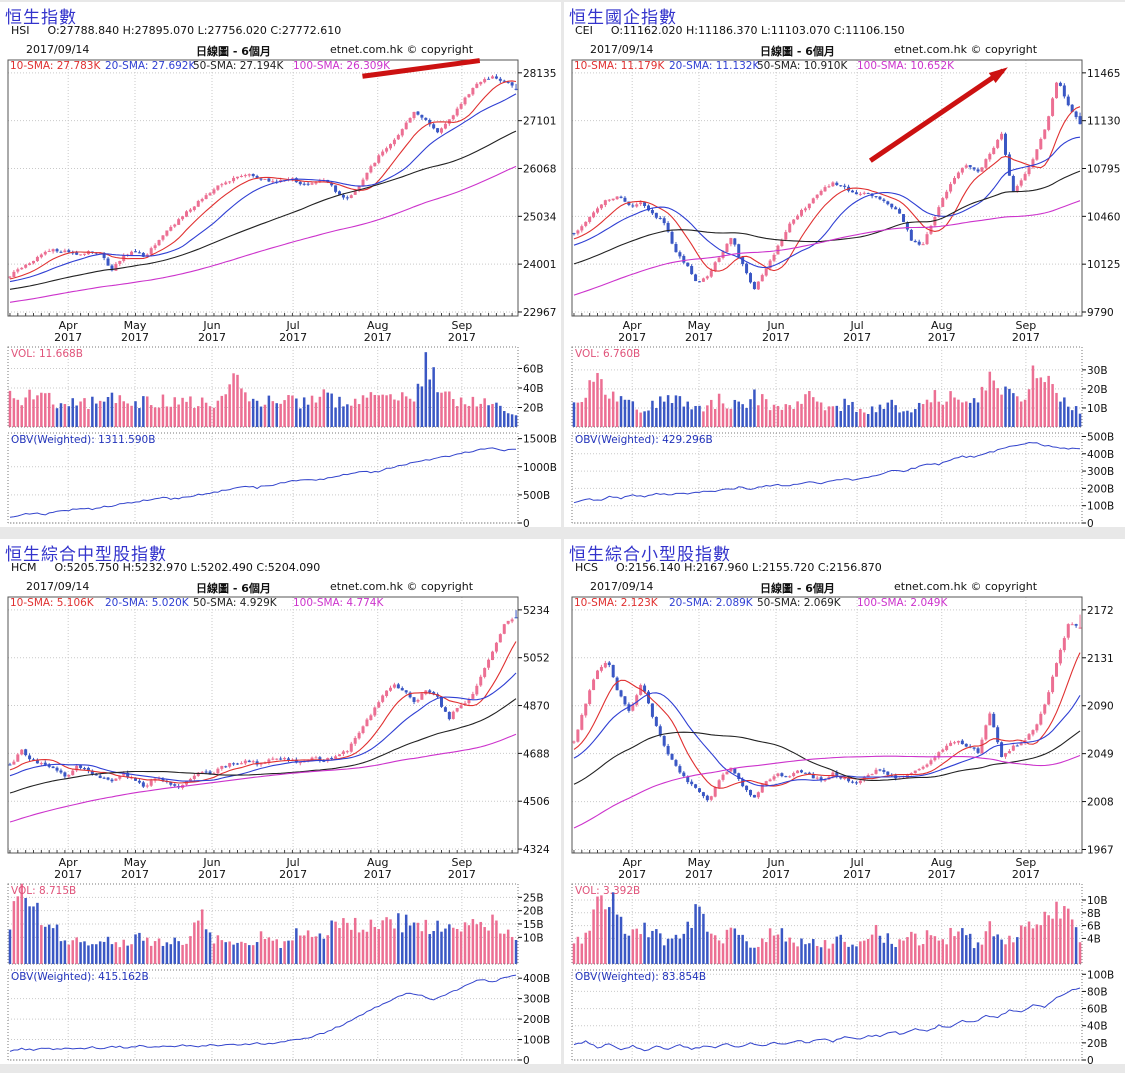 The width and height of the screenshot is (1125, 1073). I want to click on chart-period: 日線圖 - 6個月, so click(233, 588).